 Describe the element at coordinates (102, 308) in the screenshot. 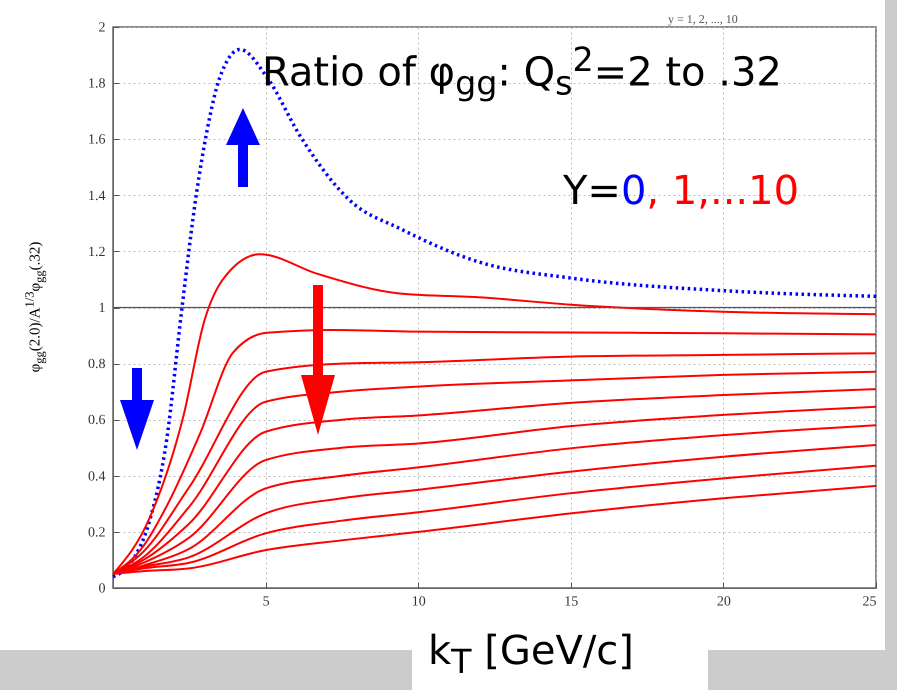

I see `y-tick-label: 1` at that location.